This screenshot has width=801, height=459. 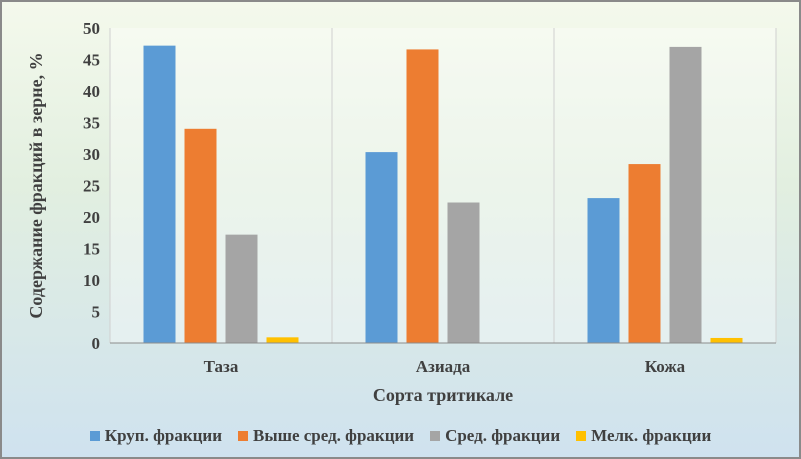 I want to click on x-axis-ticks: Таза Азиада Кожа, so click(x=445, y=366).